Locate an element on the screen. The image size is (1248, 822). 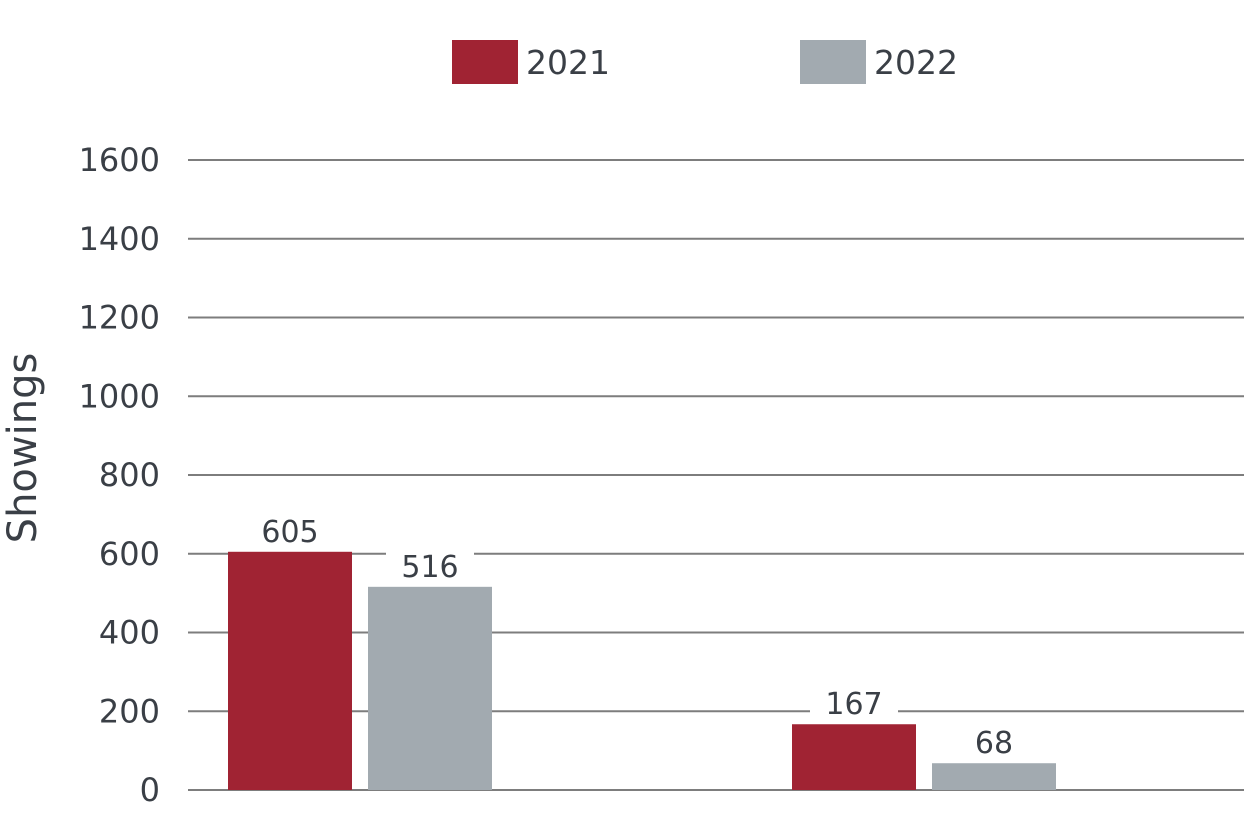
legend-label-2022: 2022 is located at coordinates (916, 62).